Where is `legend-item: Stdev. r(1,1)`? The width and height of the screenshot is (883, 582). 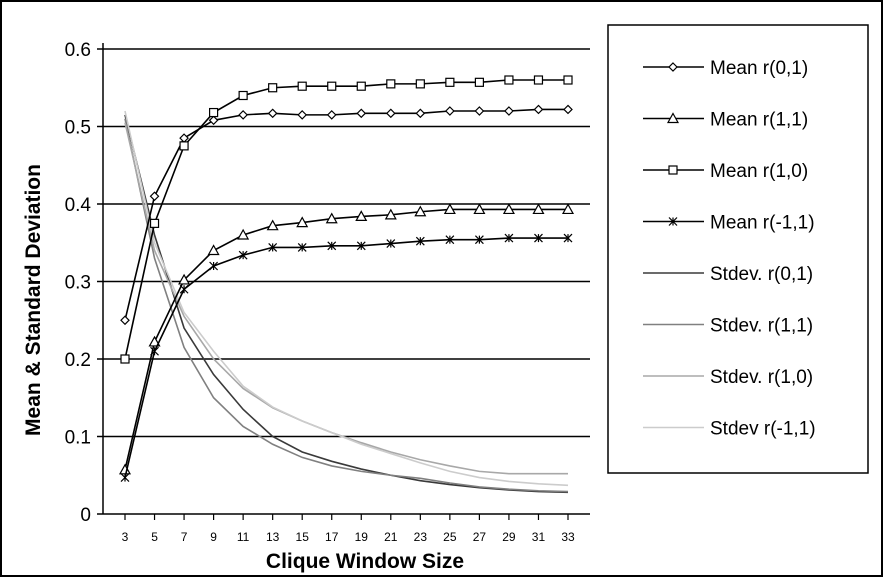 legend-item: Stdev. r(1,1) is located at coordinates (728, 326).